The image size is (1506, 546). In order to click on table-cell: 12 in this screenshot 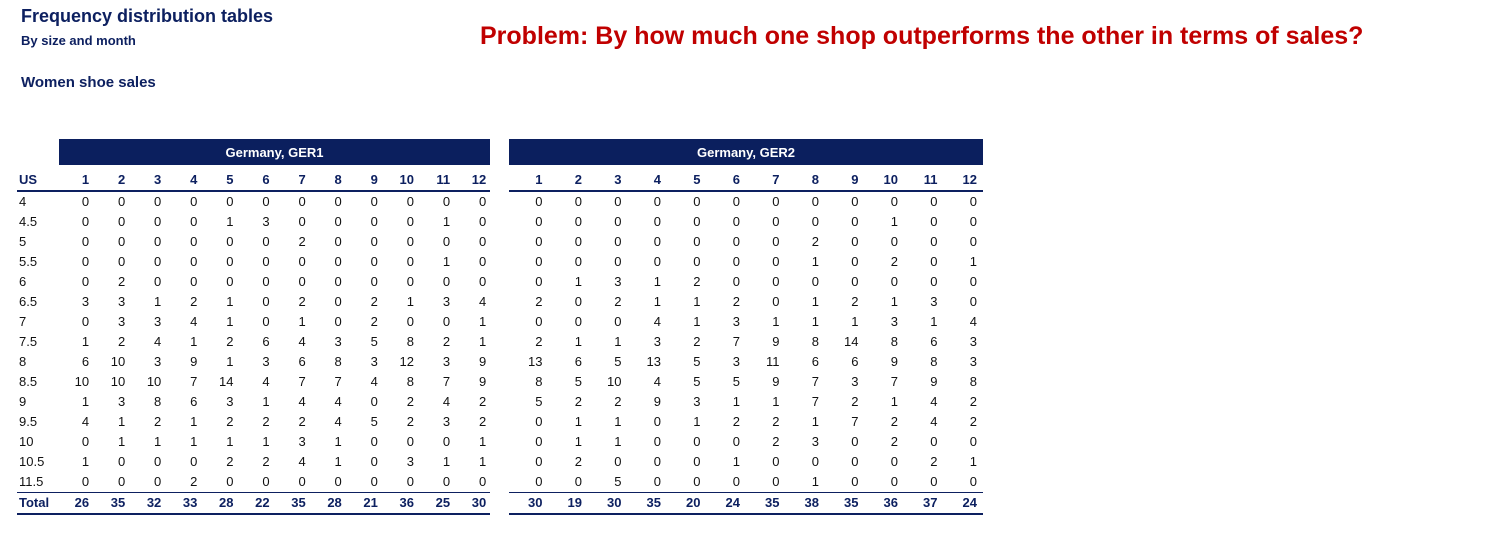, I will do `click(406, 361)`.